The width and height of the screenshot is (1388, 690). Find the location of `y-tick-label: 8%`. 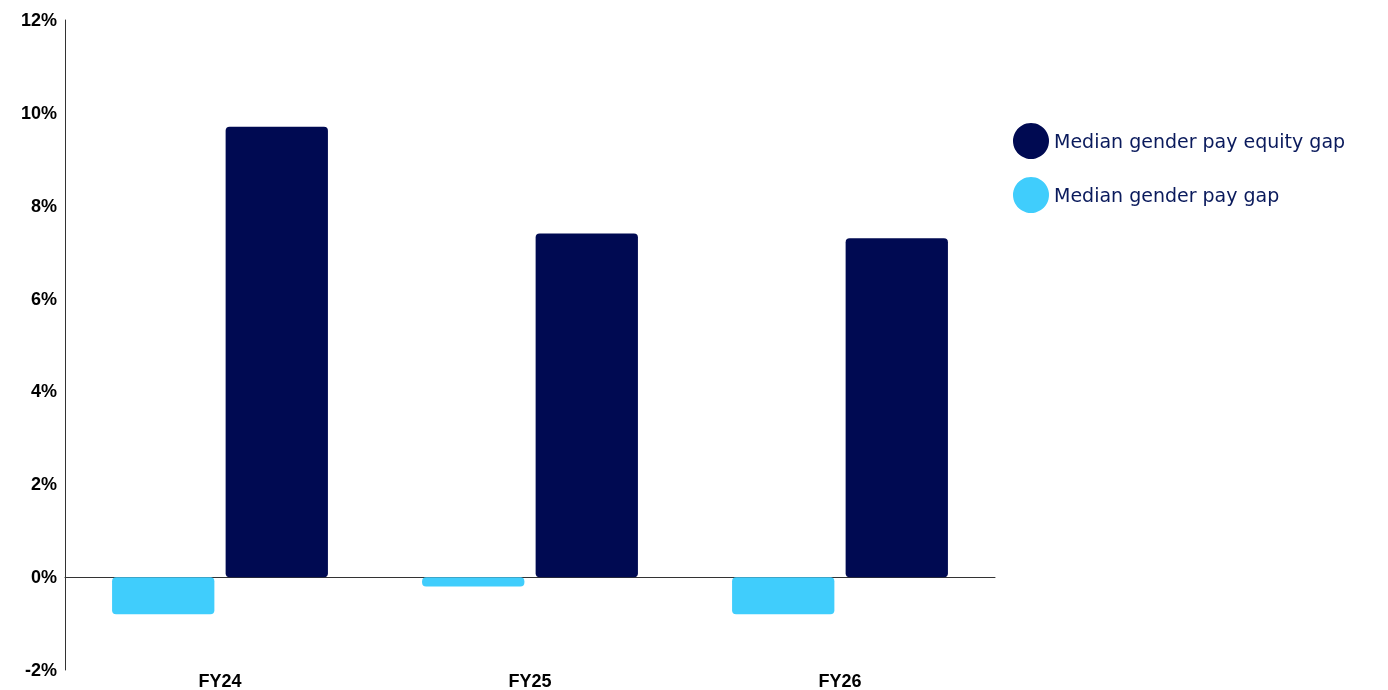

y-tick-label: 8% is located at coordinates (43, 205).